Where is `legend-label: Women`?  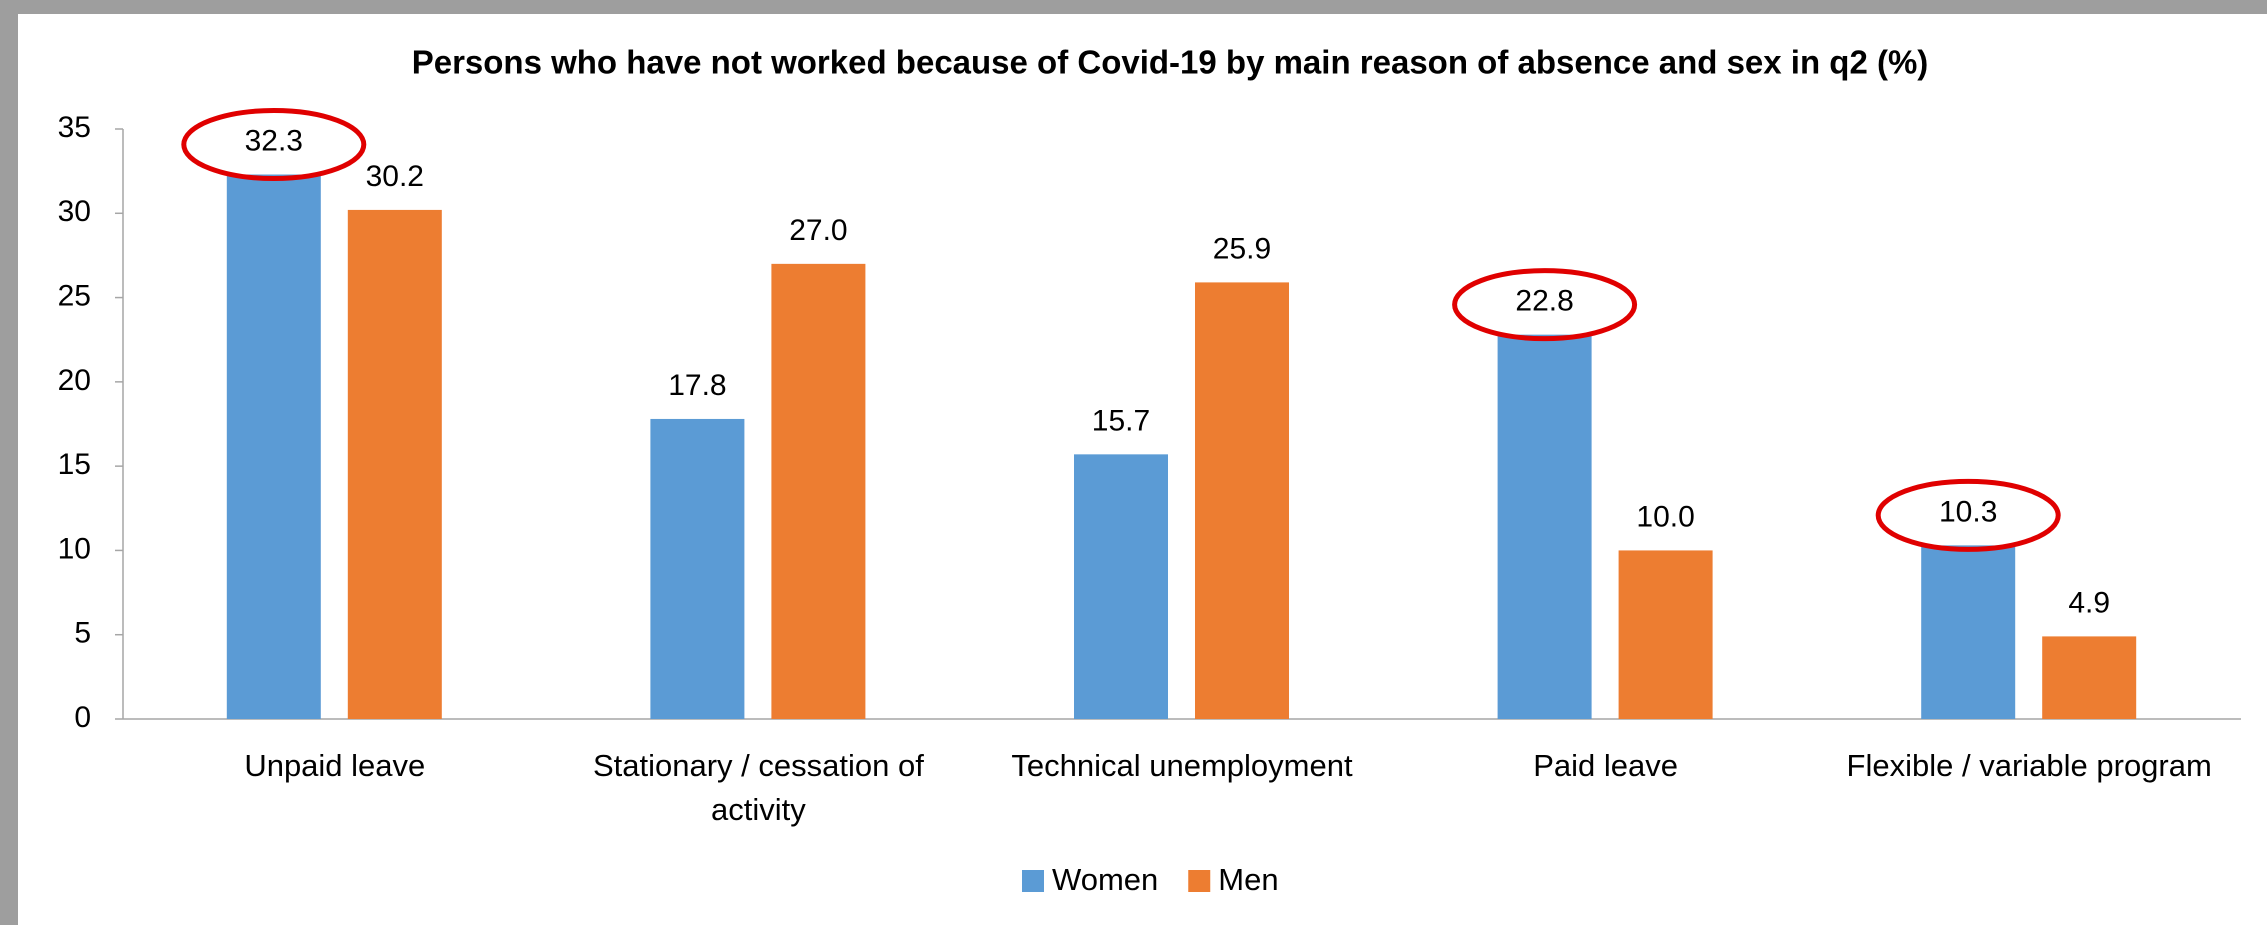
legend-label: Women is located at coordinates (1105, 879).